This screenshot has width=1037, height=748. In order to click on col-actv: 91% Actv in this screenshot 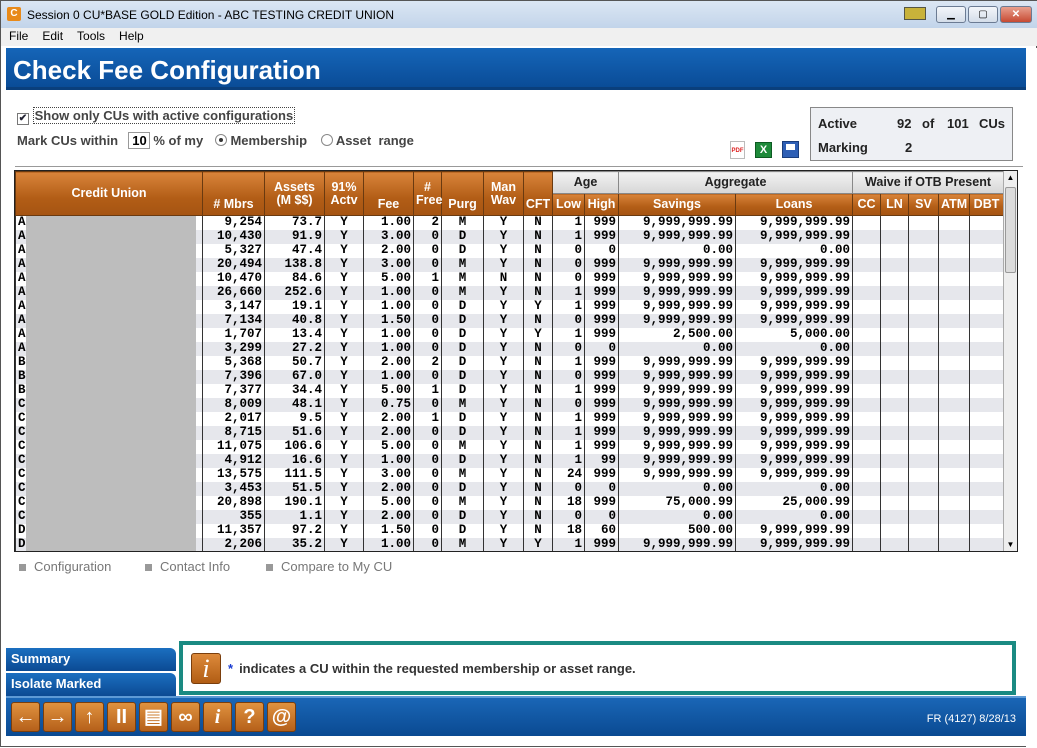, I will do `click(344, 193)`.